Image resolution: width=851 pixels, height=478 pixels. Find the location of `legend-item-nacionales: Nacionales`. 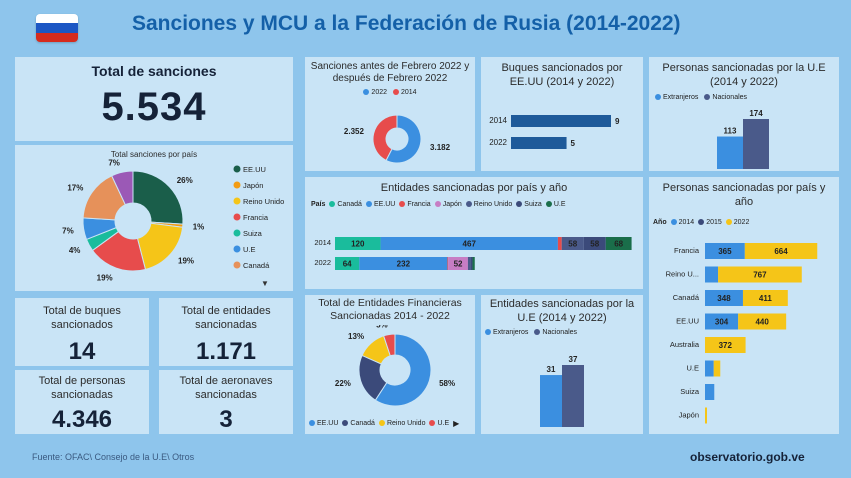

legend-item-nacionales: Nacionales is located at coordinates (725, 97).